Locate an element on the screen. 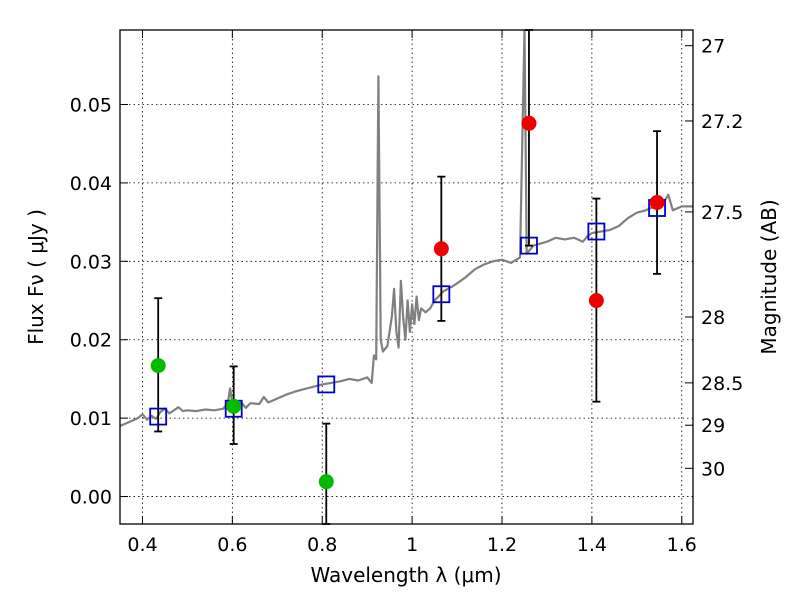 The height and width of the screenshot is (600, 800). x-tick-label: 0.8 is located at coordinates (322, 545).